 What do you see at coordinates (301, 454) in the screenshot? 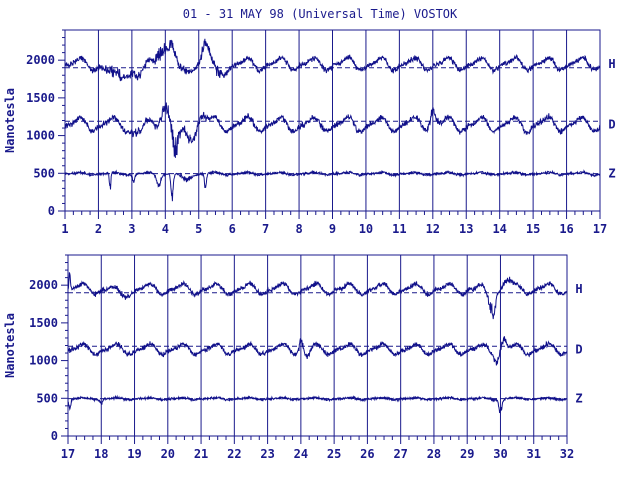
I see `x-tick-label: 24` at bounding box center [301, 454].